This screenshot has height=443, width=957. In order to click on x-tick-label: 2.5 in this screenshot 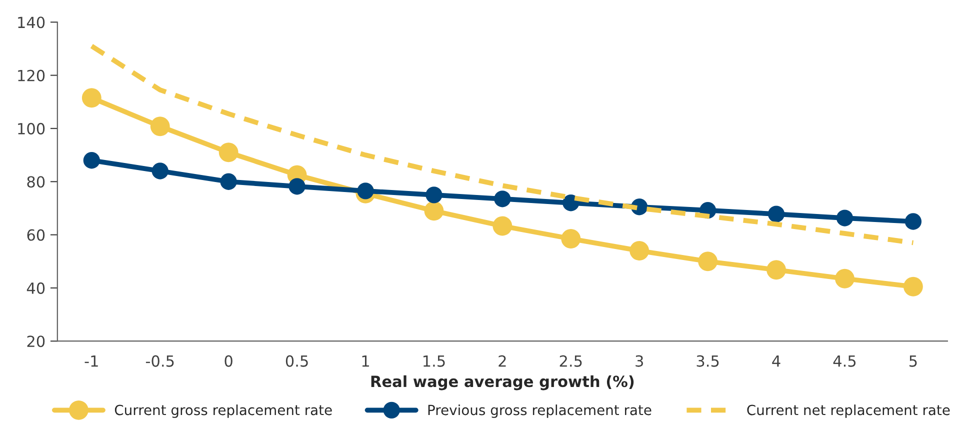, I will do `click(571, 361)`.